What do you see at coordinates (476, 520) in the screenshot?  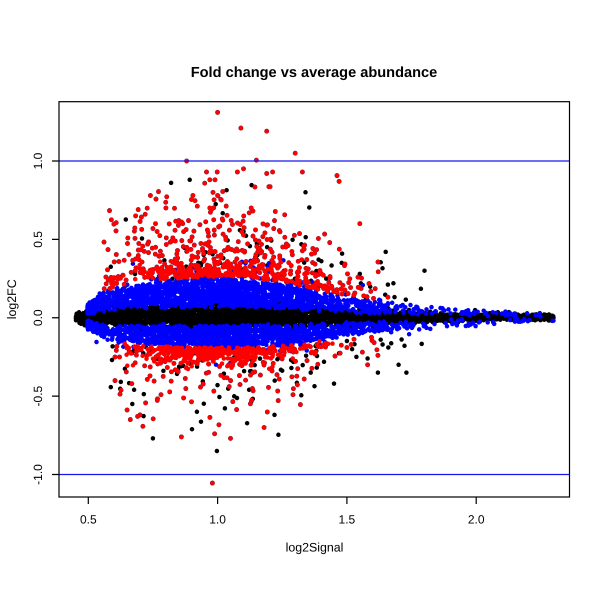 I see `svg-text: 2.0` at bounding box center [476, 520].